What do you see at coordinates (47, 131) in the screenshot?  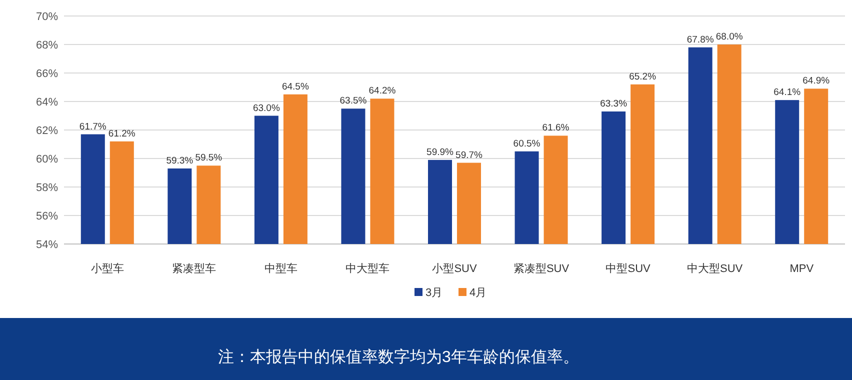 I see `y-tick-label: 62%` at bounding box center [47, 131].